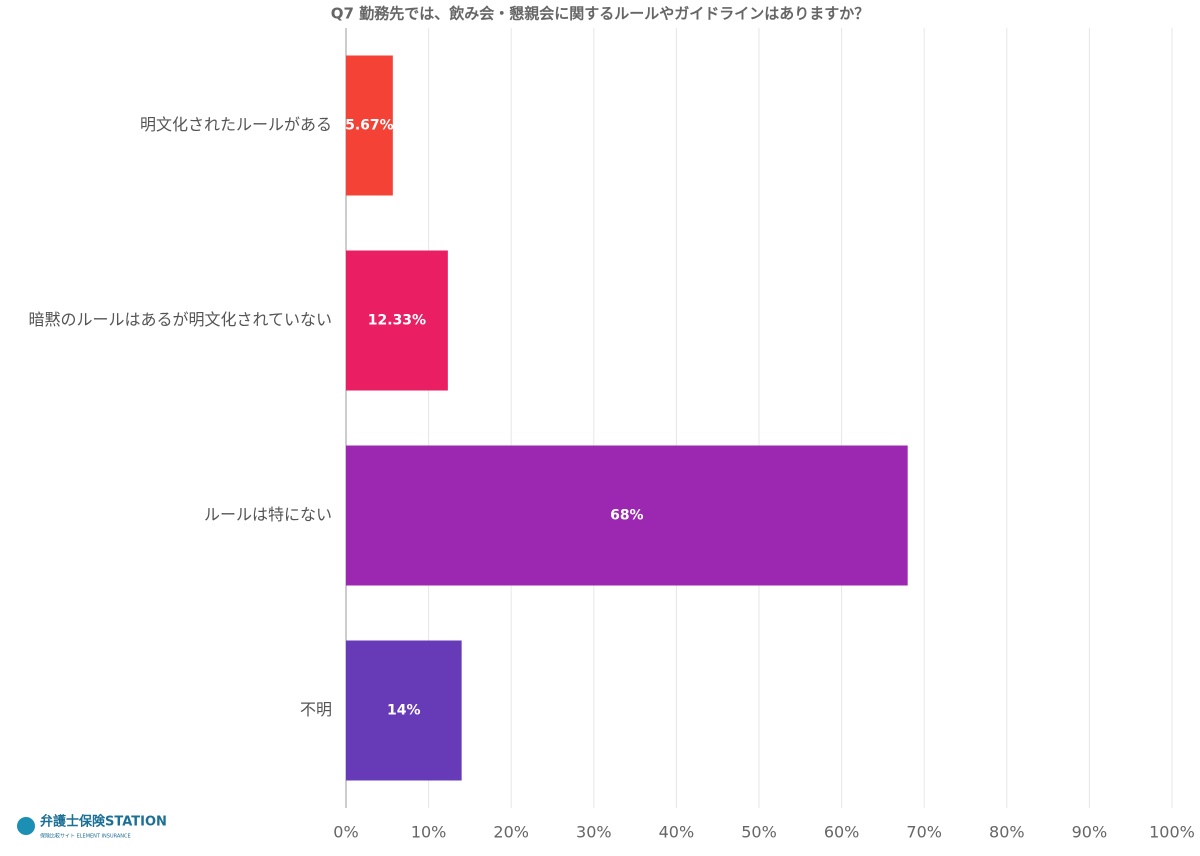 This screenshot has height=856, width=1200. What do you see at coordinates (26, 826) in the screenshot?
I see `logo-icon` at bounding box center [26, 826].